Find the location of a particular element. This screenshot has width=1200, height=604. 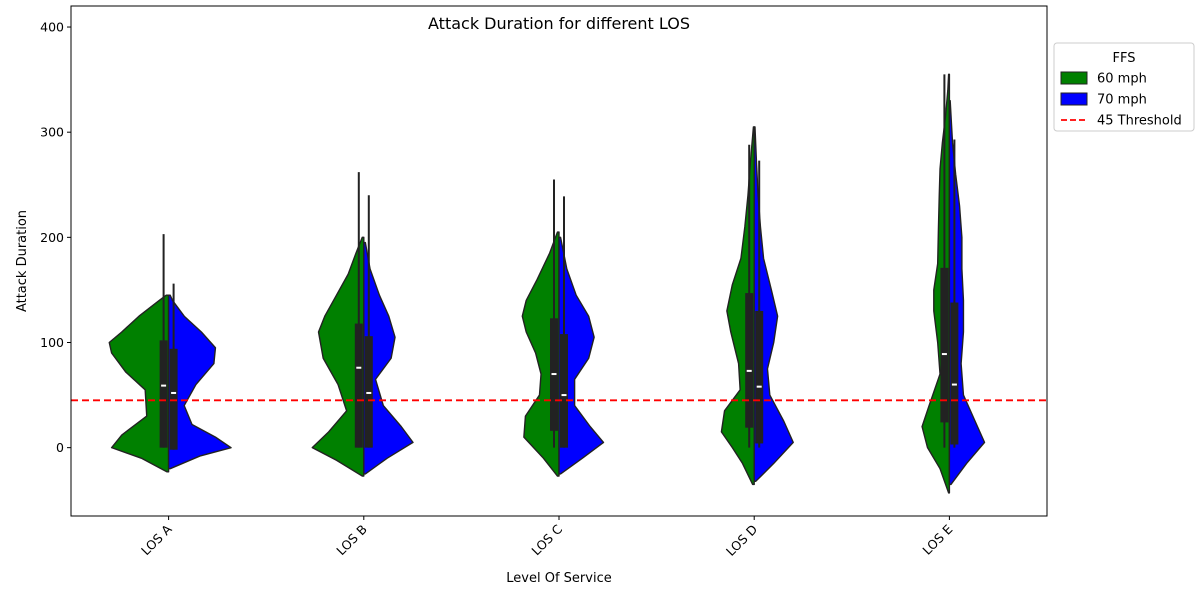

legend-label: 60 mph is located at coordinates (1122, 79).